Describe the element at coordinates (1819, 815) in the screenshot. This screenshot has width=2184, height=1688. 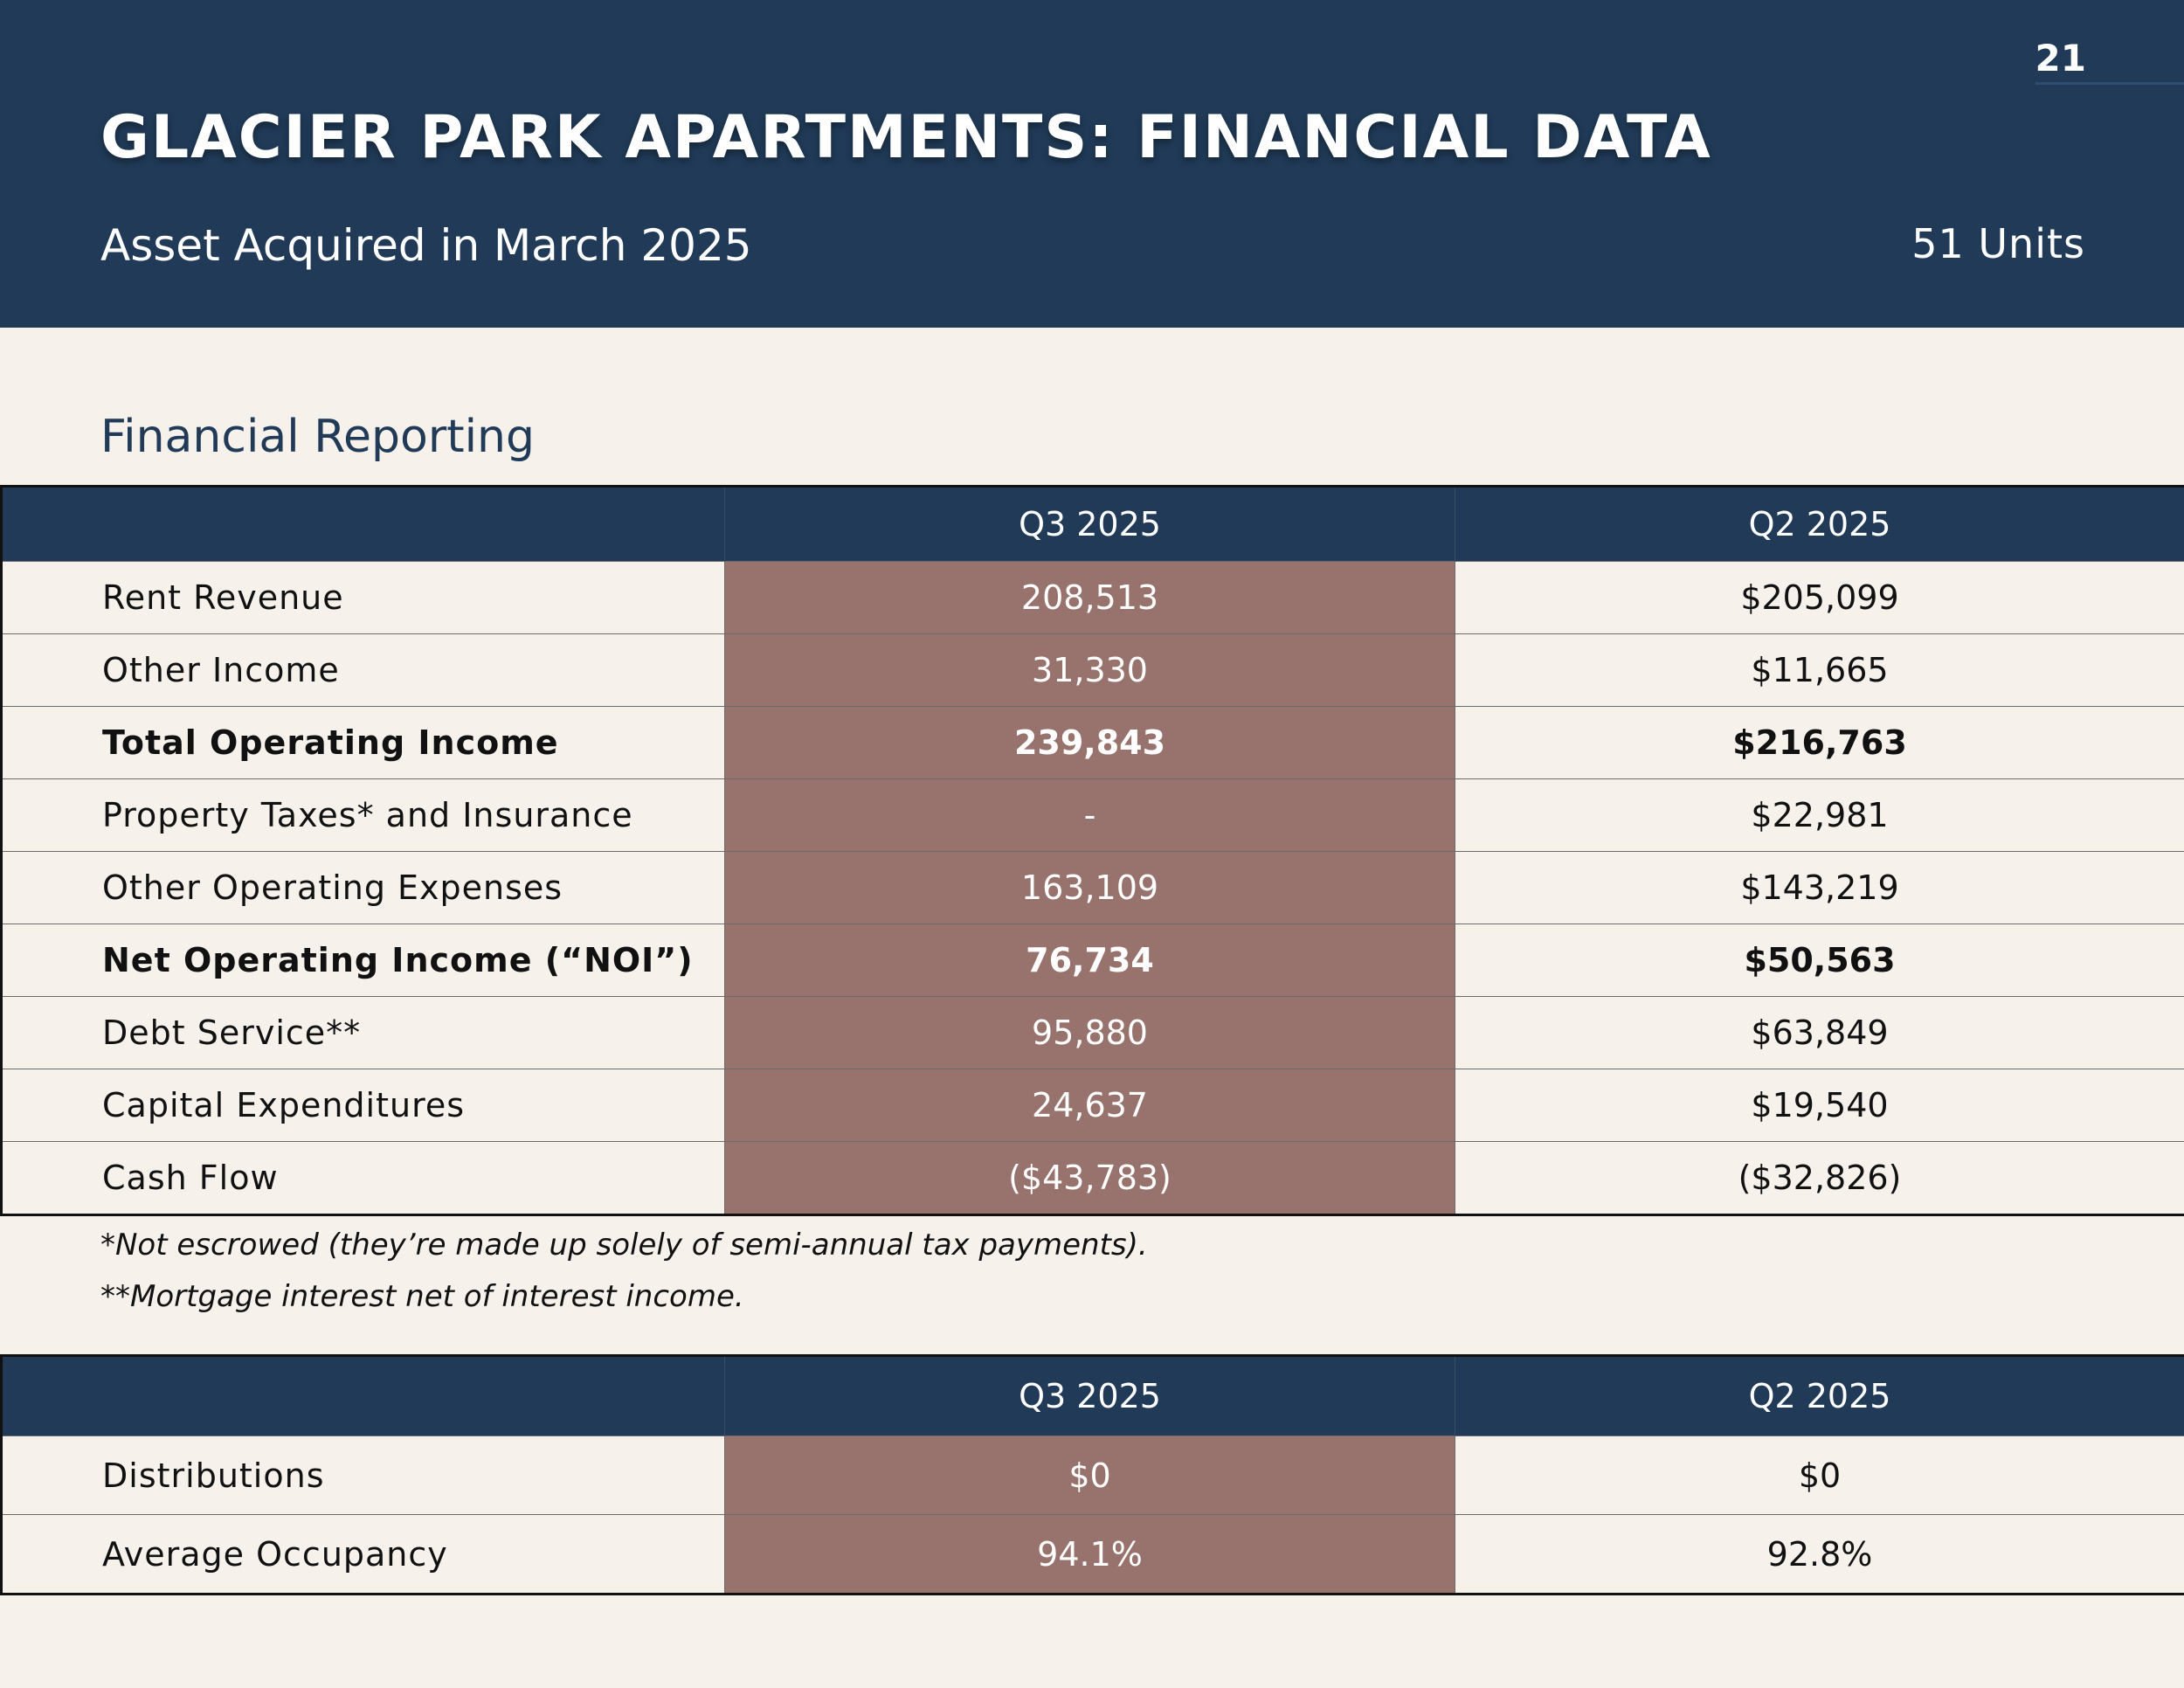
I see `q2-value: $22,981` at that location.